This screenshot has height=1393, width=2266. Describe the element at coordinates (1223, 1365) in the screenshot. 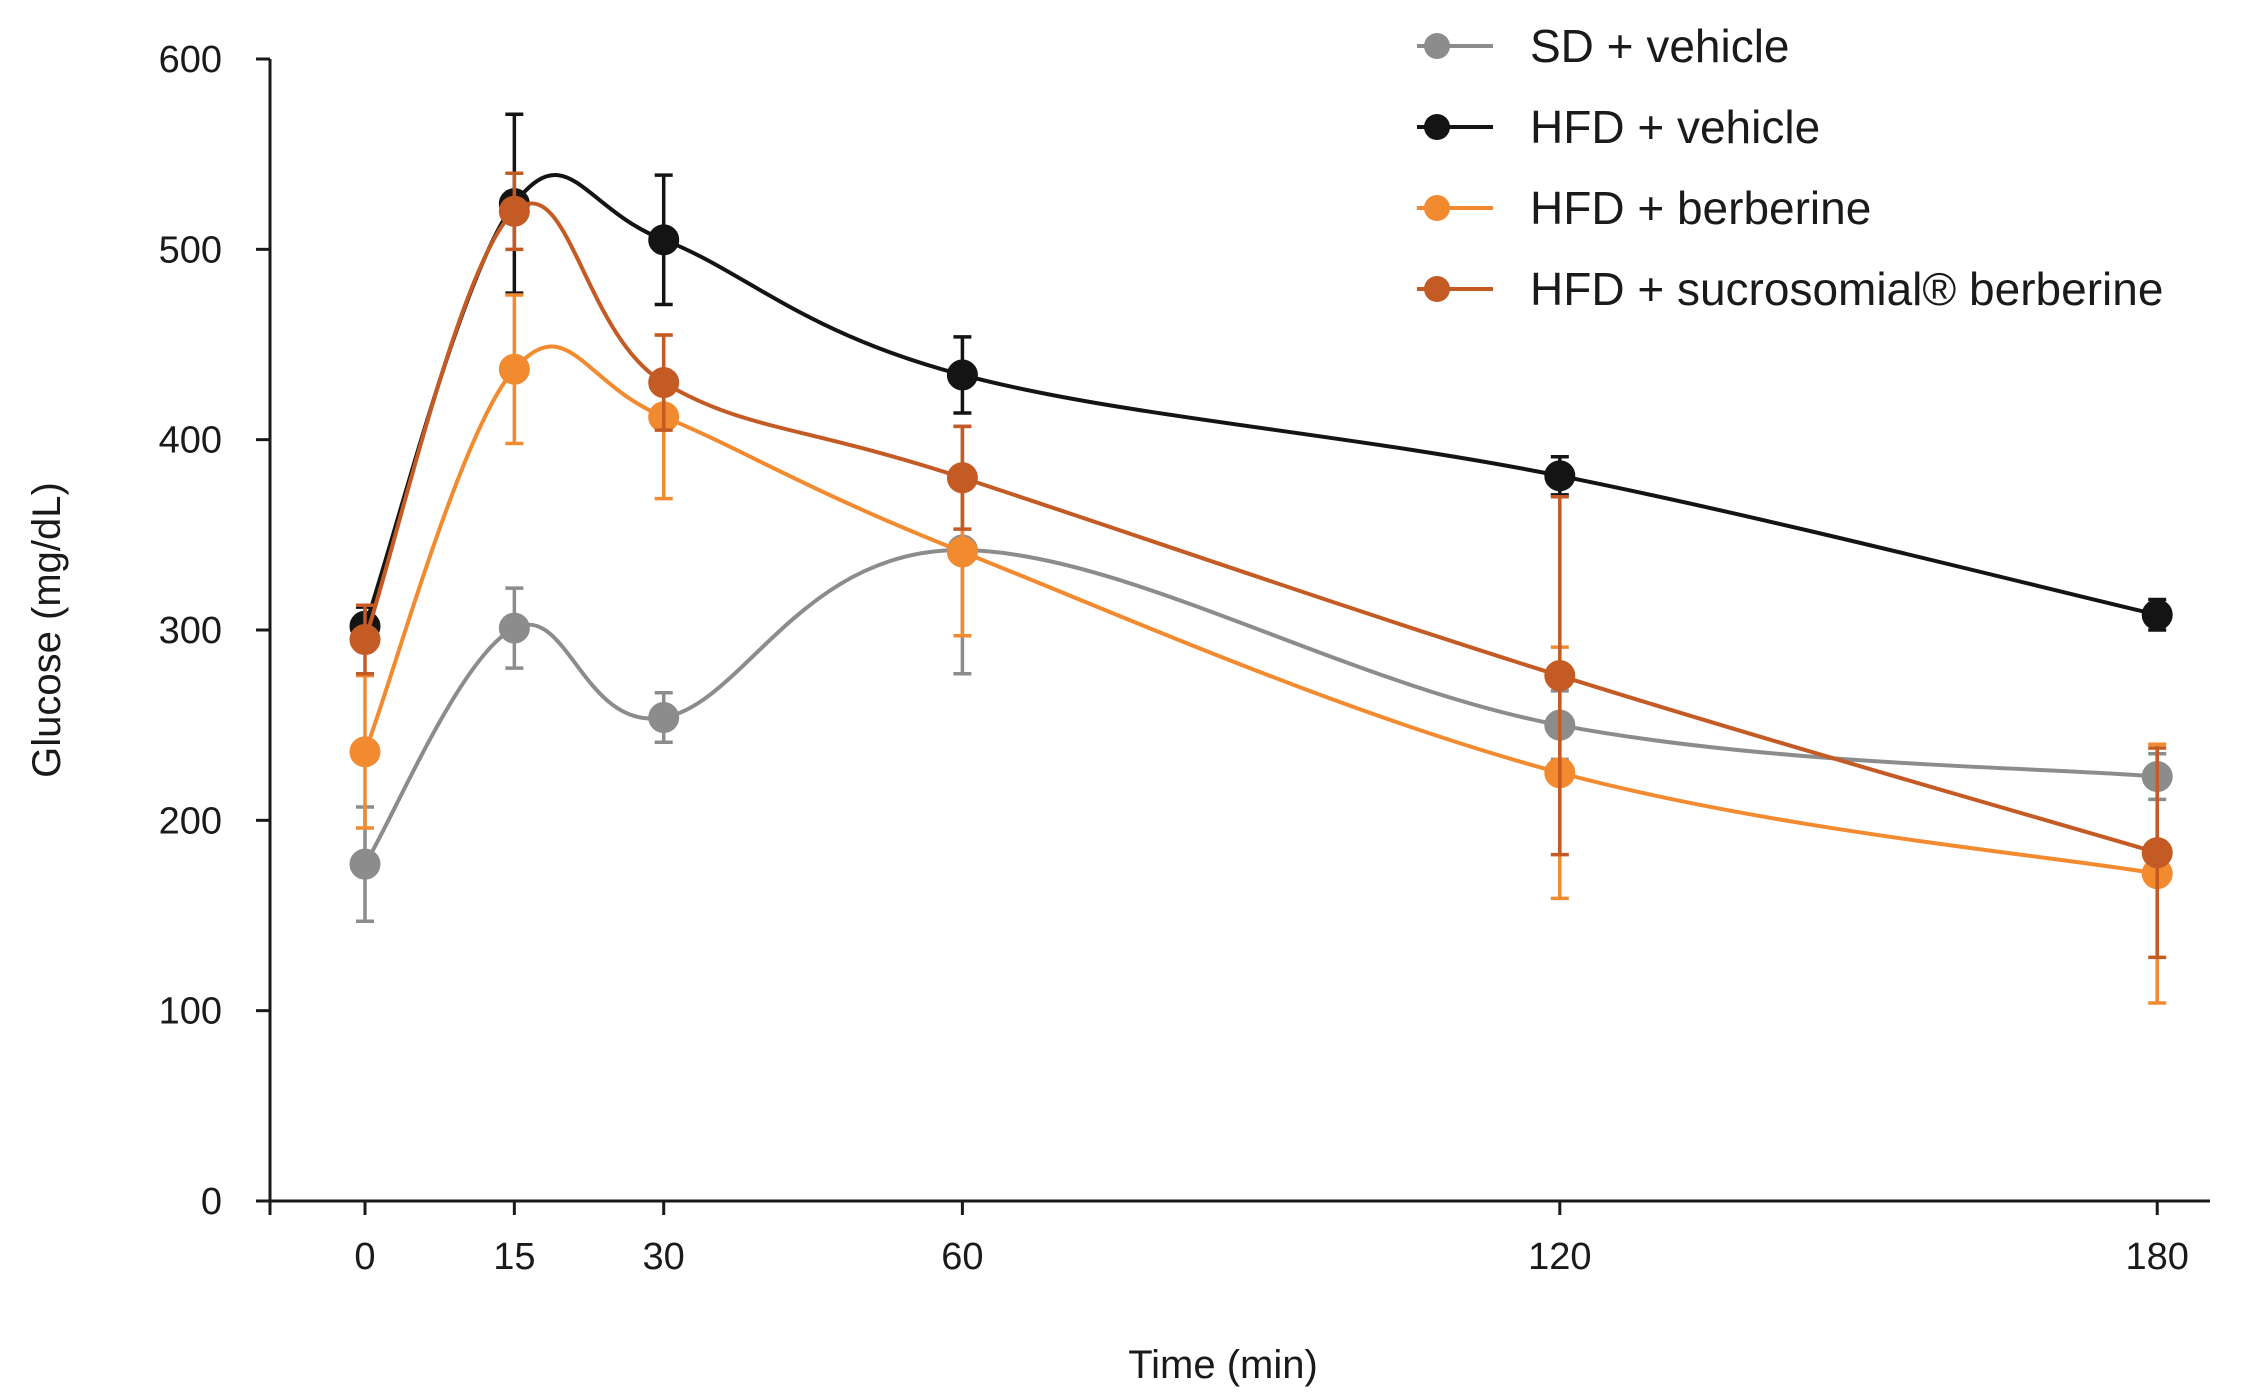

I see `x-axis-title: Time (min)` at that location.